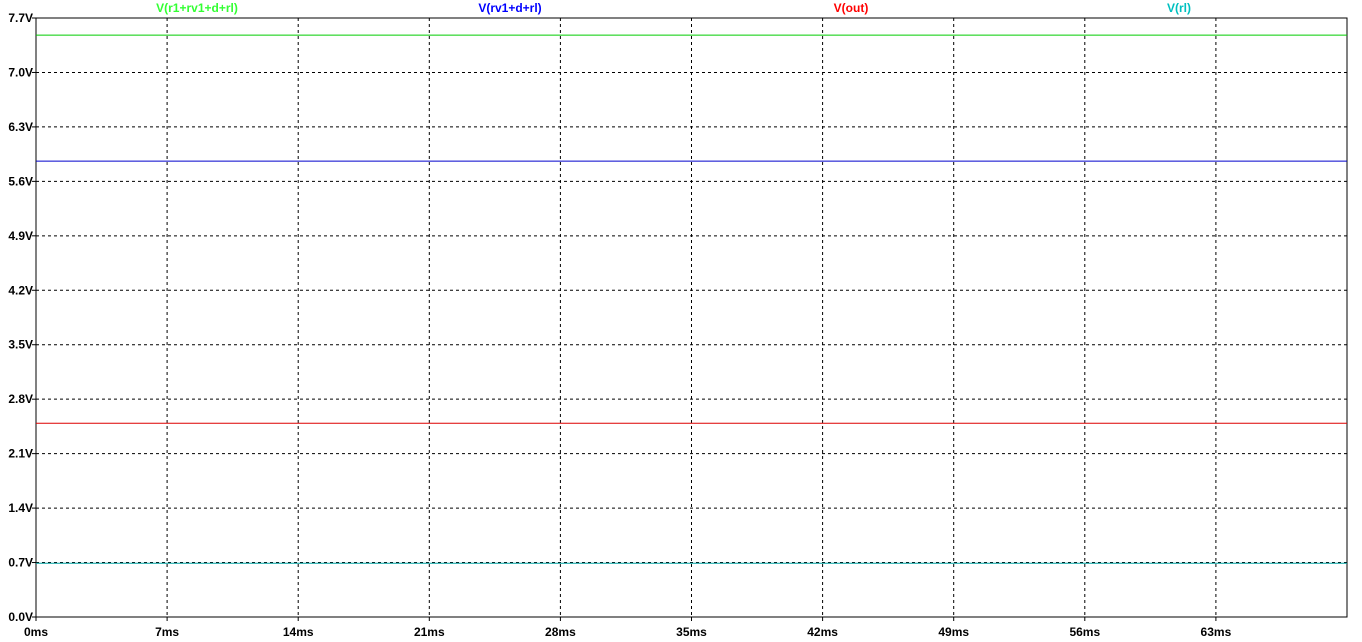  What do you see at coordinates (20, 345) in the screenshot?
I see `y-tick-label: 3.5V` at bounding box center [20, 345].